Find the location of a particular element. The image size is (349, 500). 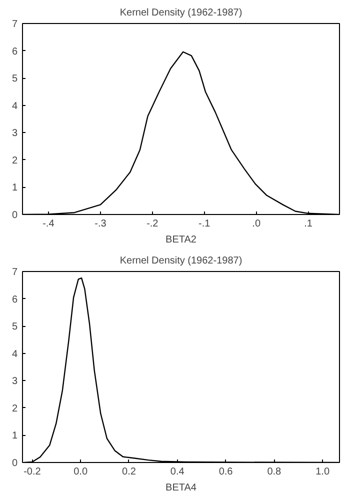

x-tick-label: -0.2 is located at coordinates (33, 472).